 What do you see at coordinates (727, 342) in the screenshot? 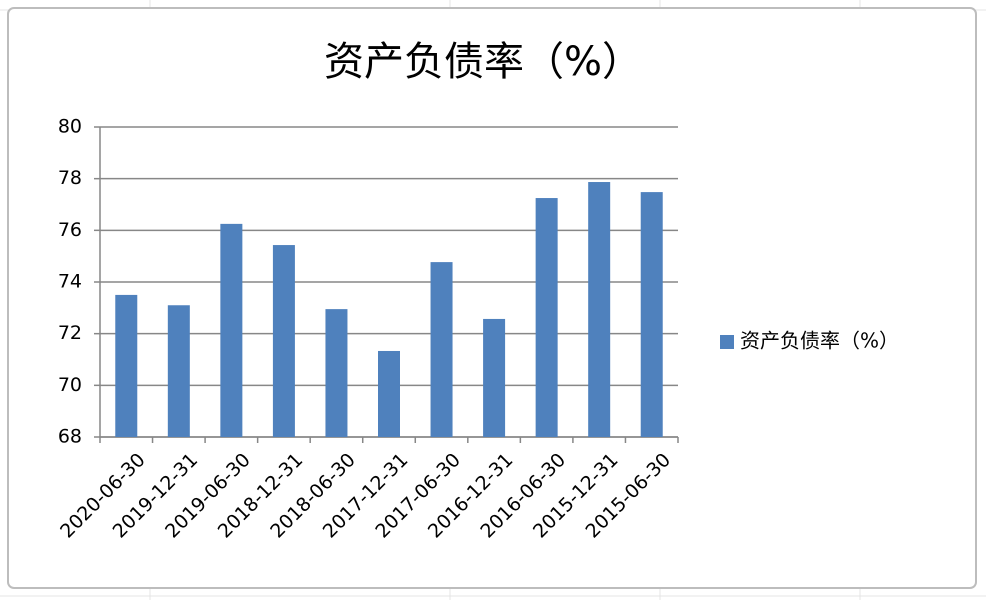
I see `legend-swatch` at bounding box center [727, 342].